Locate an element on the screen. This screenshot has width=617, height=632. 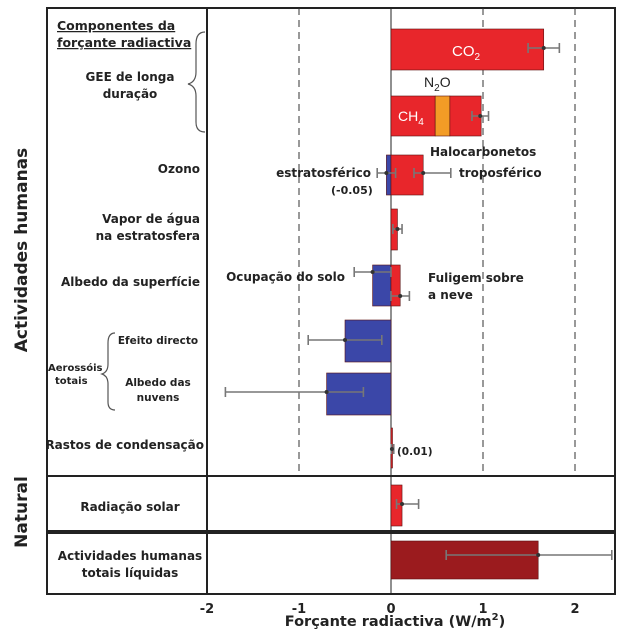
land-use-label: Ocupação do solo is located at coordinates (285, 277).